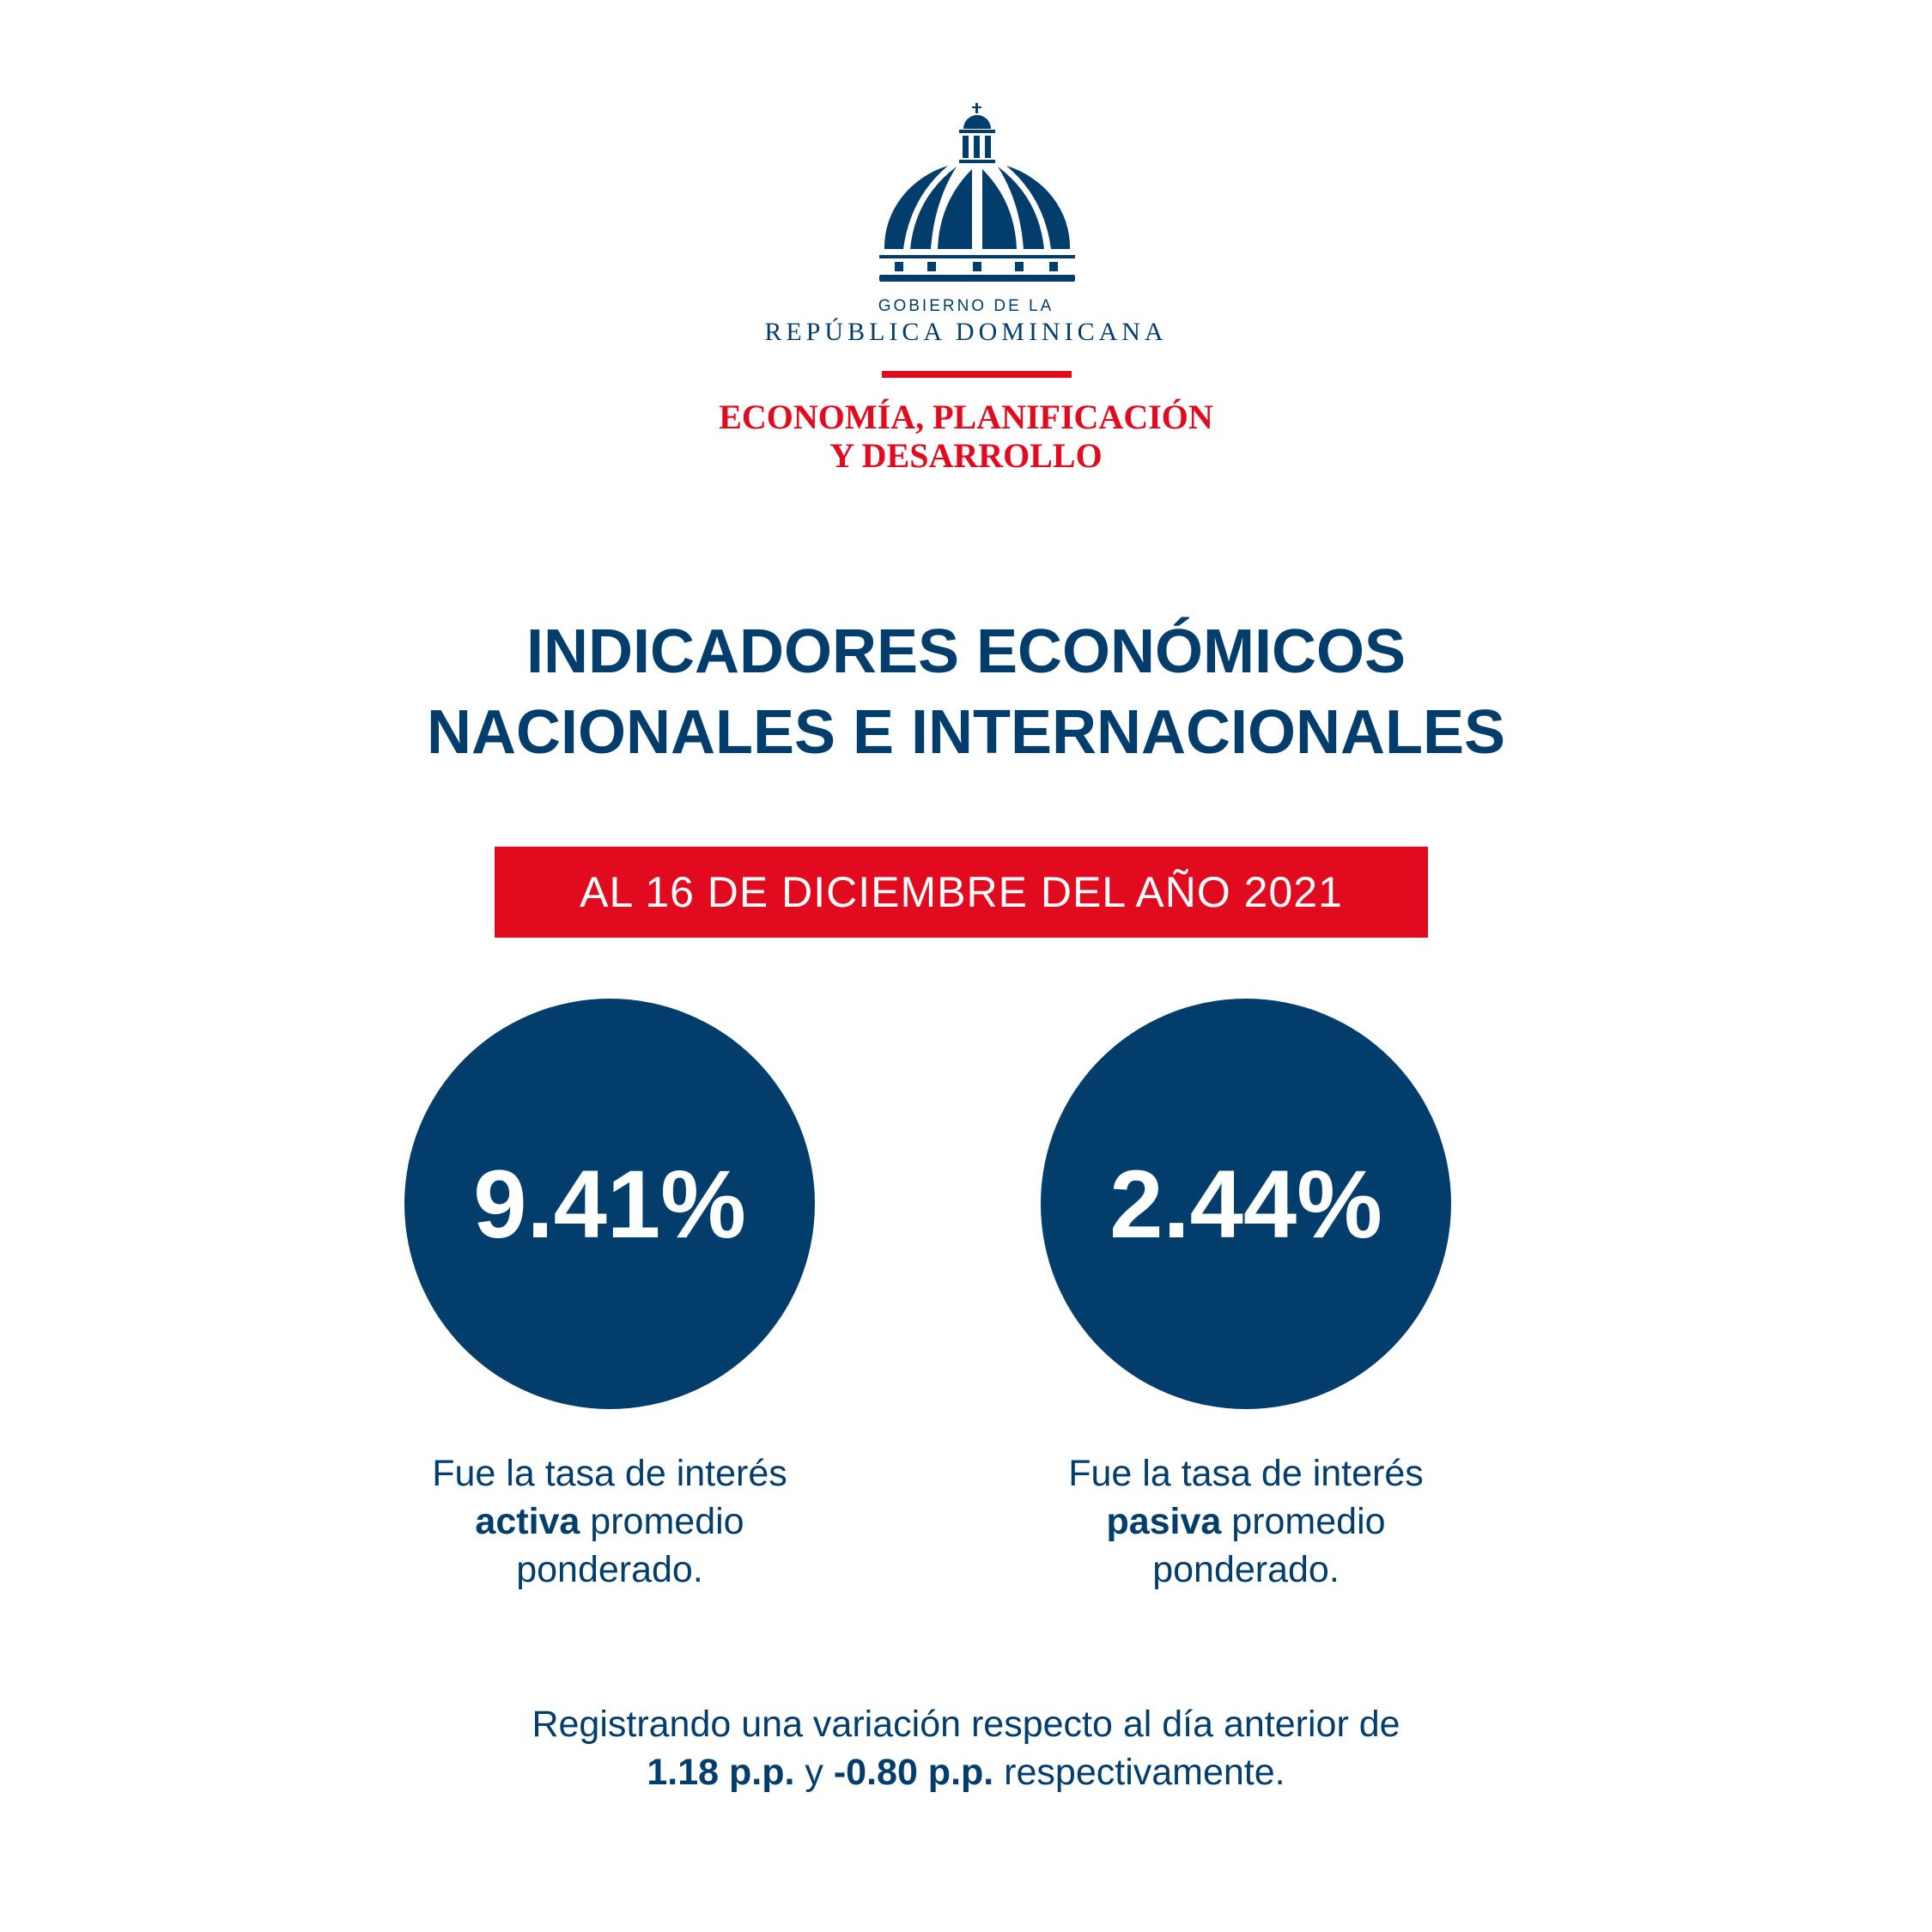  Describe the element at coordinates (1139, 1772) in the screenshot. I see `variation-end: respectivamente.` at that location.